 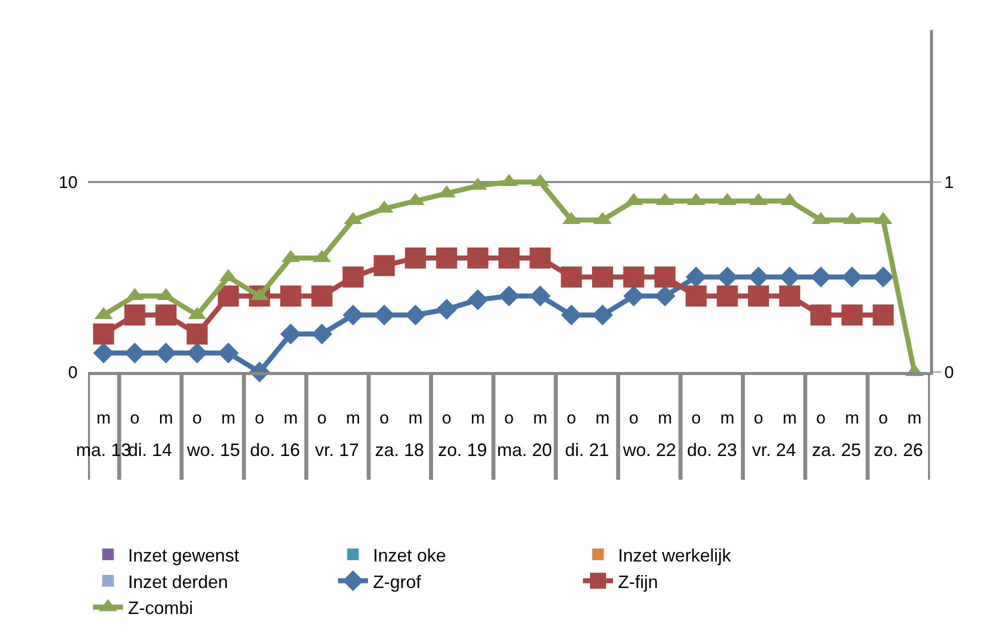 I want to click on text: zo. 19, so click(x=463, y=450).